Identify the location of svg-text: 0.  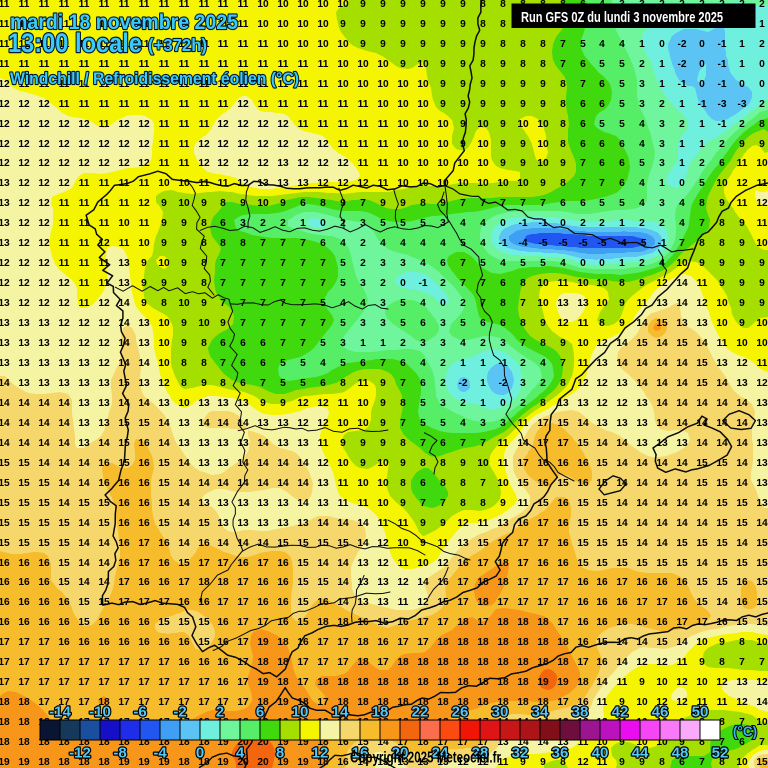
(503, 223).